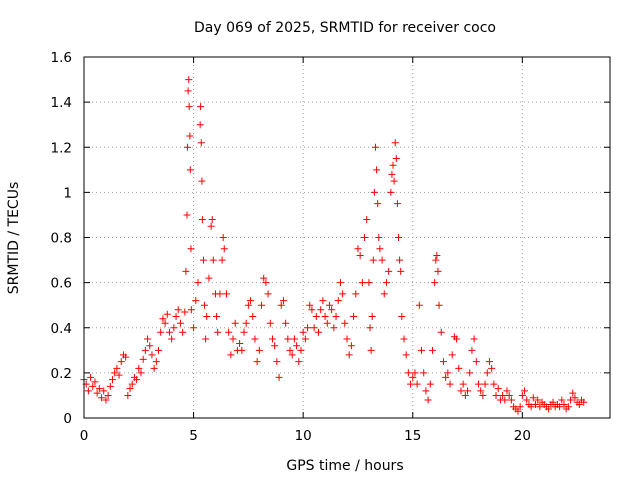  What do you see at coordinates (61, 284) in the screenshot?
I see `y-tick-label: 0.6` at bounding box center [61, 284].